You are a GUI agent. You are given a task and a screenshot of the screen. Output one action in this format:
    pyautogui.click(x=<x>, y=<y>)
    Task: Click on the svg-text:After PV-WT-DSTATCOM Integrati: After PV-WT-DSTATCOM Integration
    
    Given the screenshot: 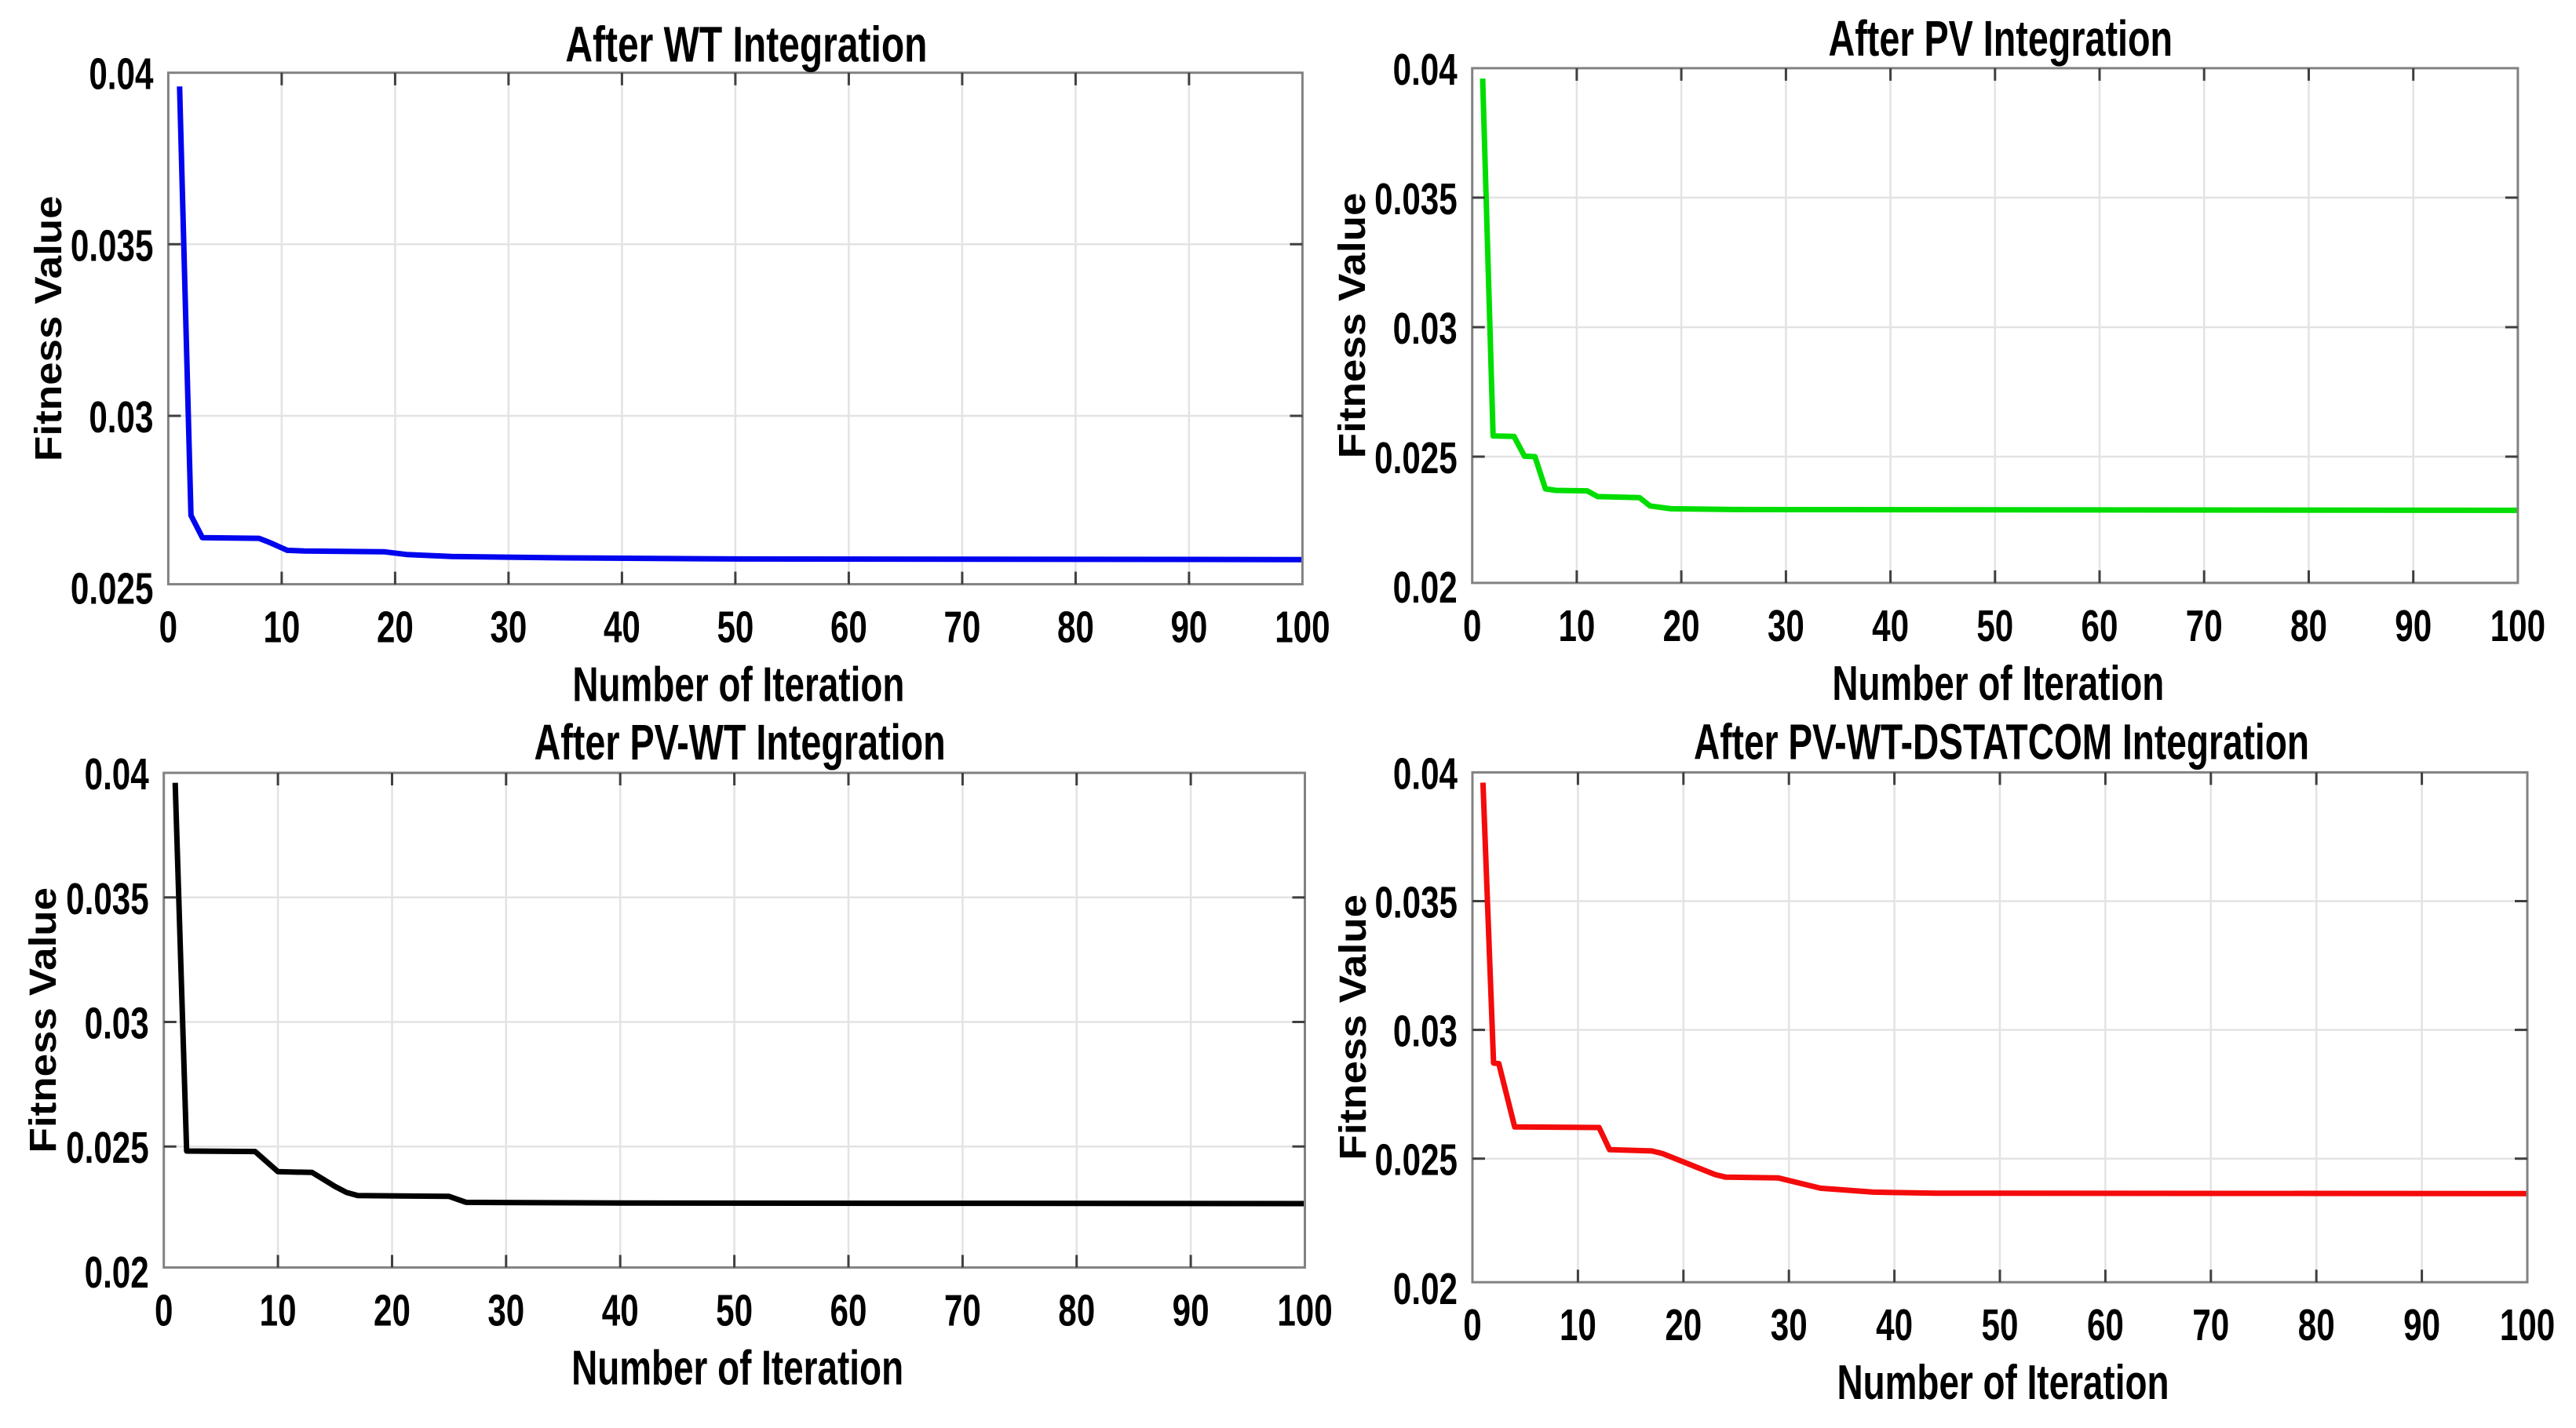 What is the action you would take?
    pyautogui.click(x=2001, y=742)
    